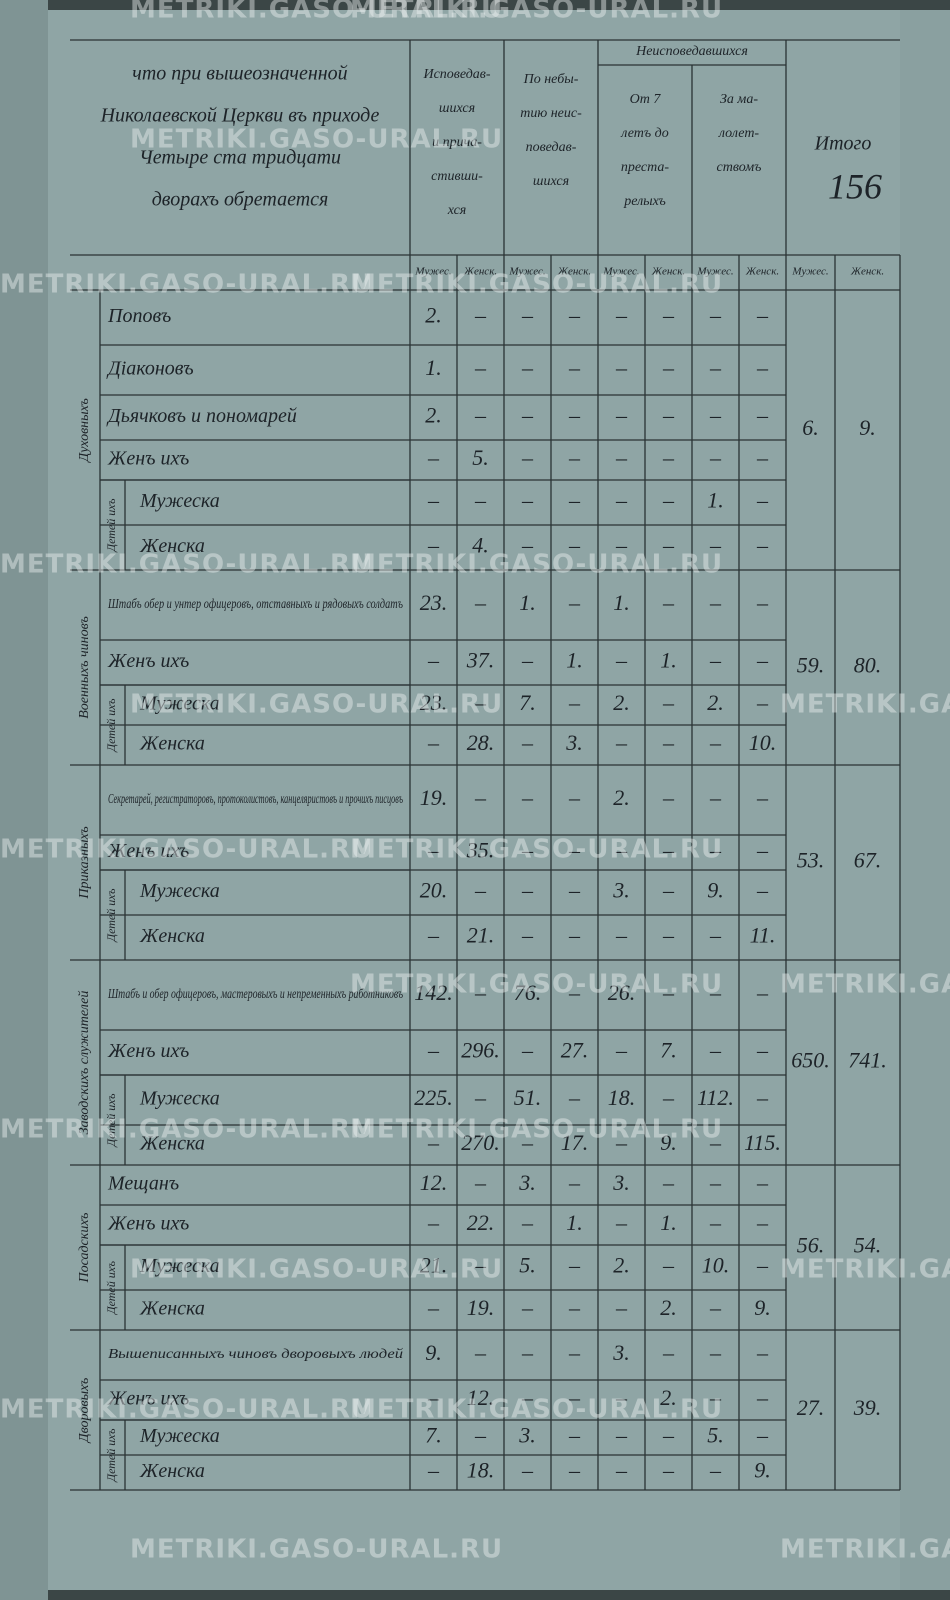 Image resolution: width=950 pixels, height=1600 pixels. I want to click on group-total: 56., so click(811, 1245).